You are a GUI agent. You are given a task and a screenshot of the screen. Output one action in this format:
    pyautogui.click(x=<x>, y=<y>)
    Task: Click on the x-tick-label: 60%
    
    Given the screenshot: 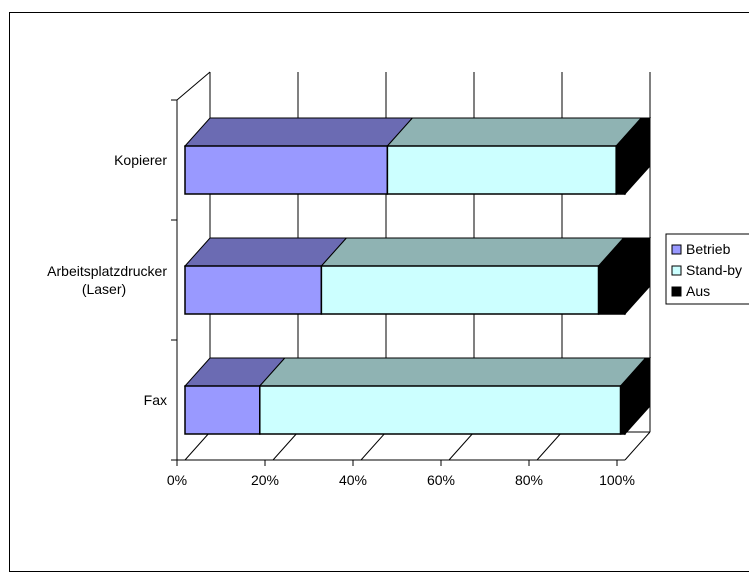 What is the action you would take?
    pyautogui.click(x=441, y=480)
    